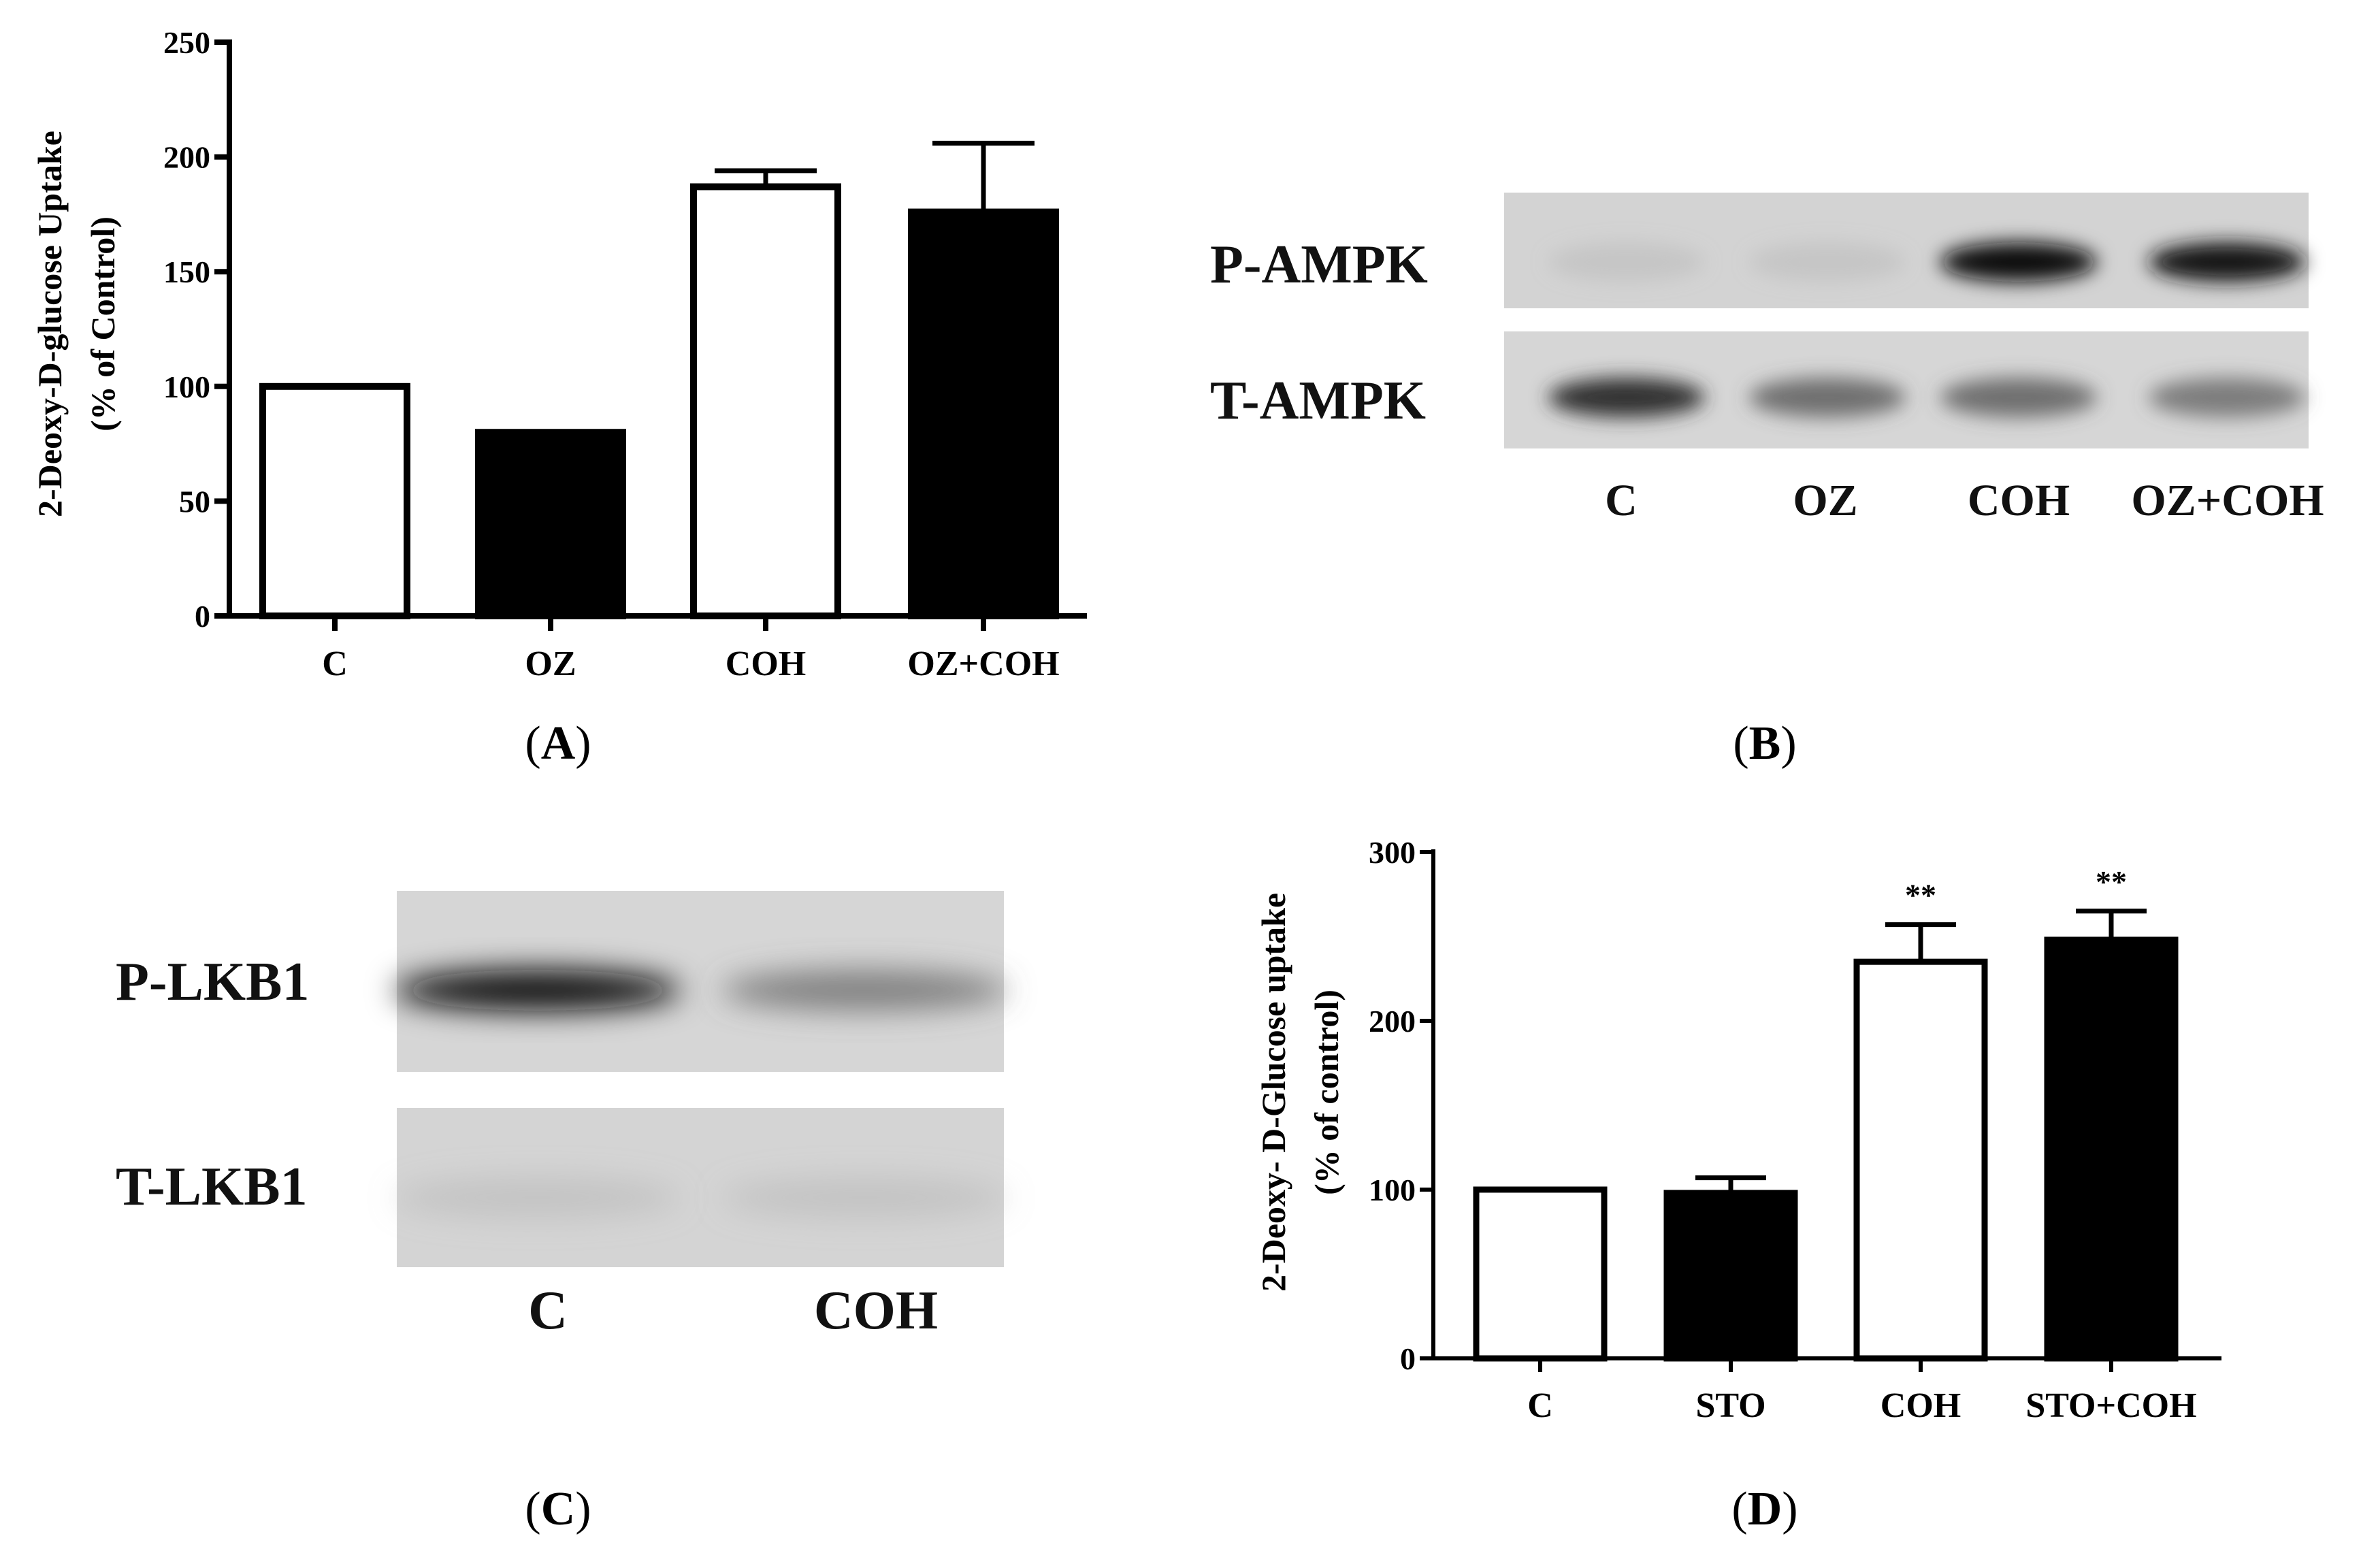 The height and width of the screenshot is (1568, 2361). Describe the element at coordinates (50, 324) in the screenshot. I see `panel-a-y-axis-title: 2-Deoxy-D-glucose Uptake` at that location.